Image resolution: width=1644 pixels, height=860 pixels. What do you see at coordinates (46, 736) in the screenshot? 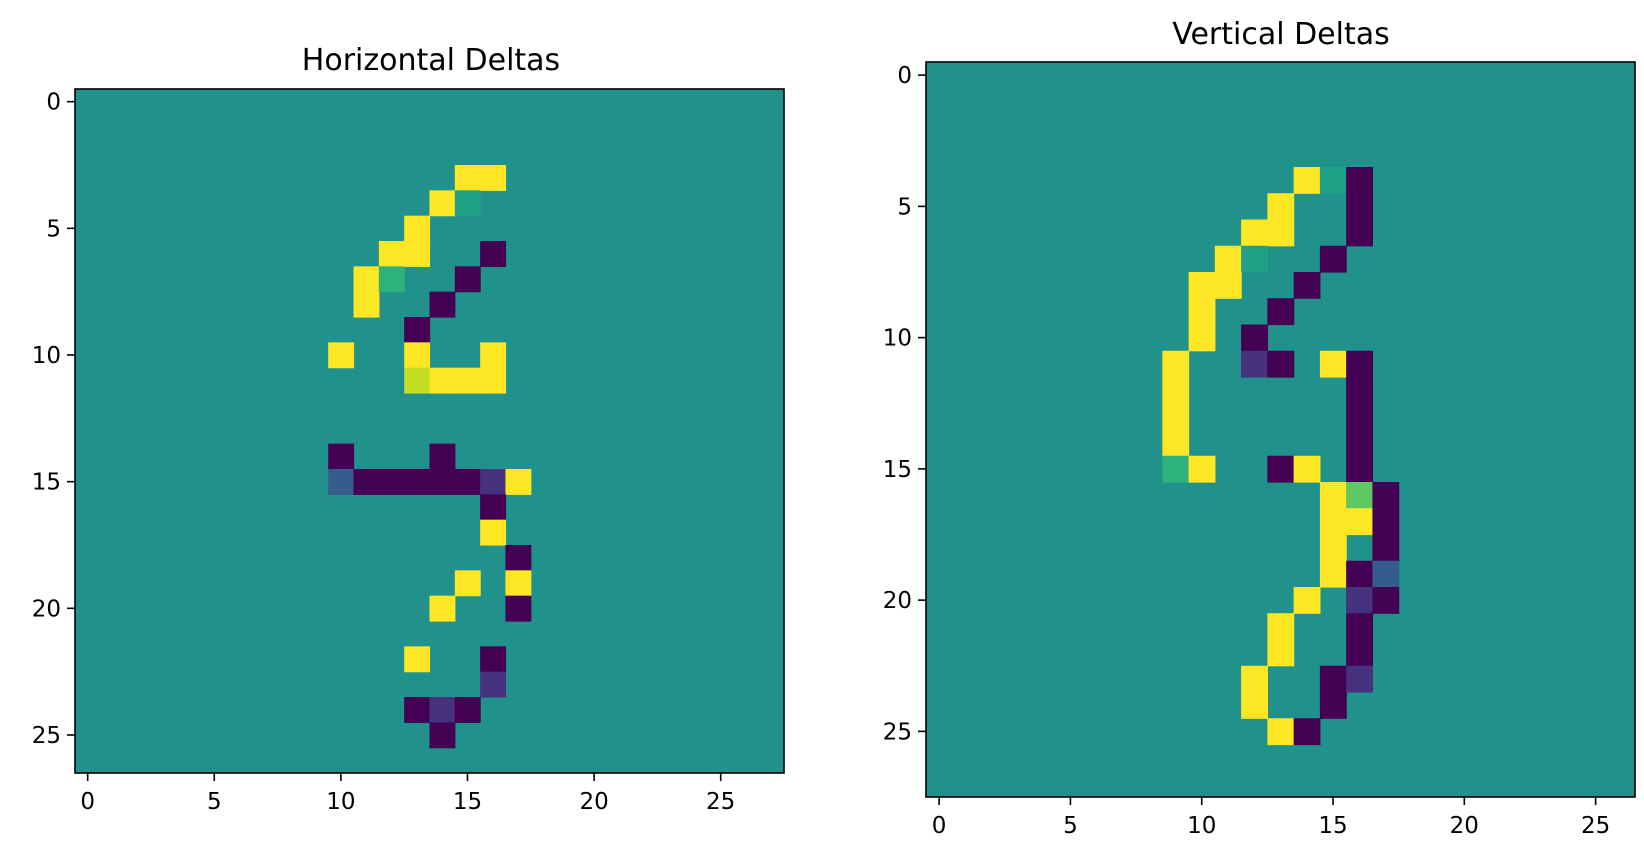
I see `y-tick-label: 25` at bounding box center [46, 736].